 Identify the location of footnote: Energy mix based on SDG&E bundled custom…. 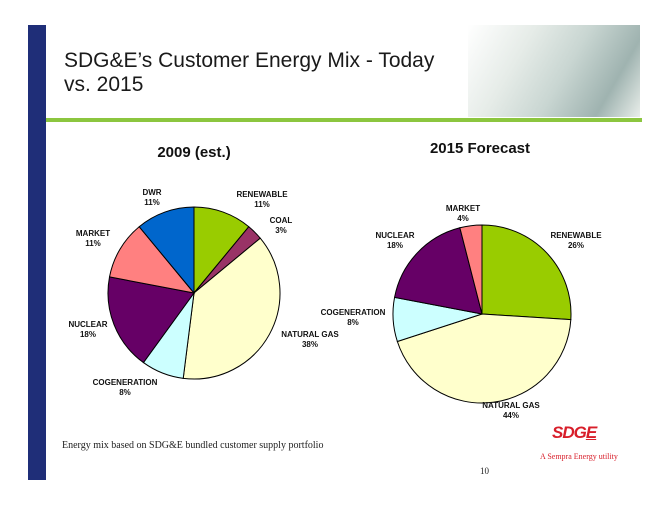
(193, 445).